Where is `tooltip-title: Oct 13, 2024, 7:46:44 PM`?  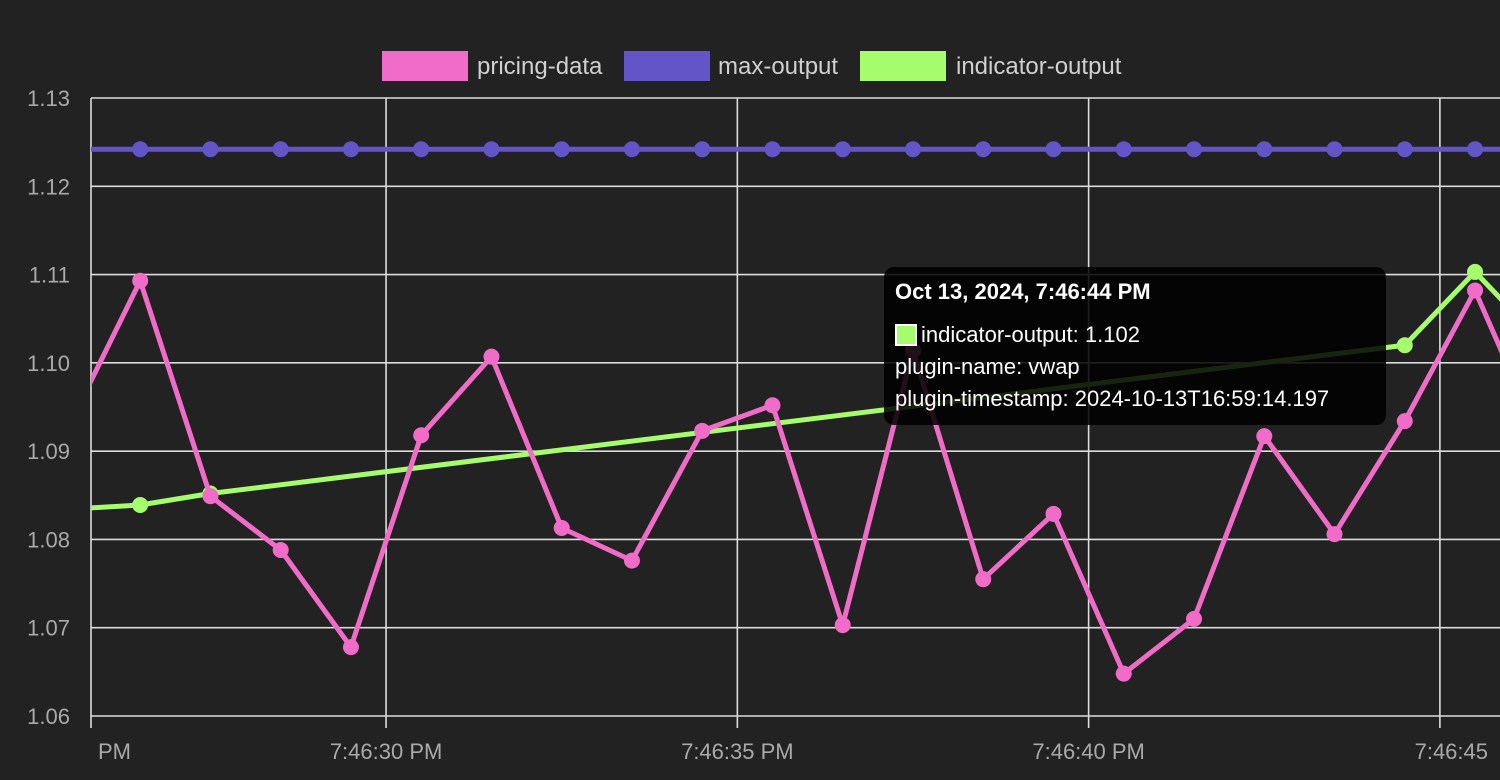 tooltip-title: Oct 13, 2024, 7:46:44 PM is located at coordinates (1023, 291).